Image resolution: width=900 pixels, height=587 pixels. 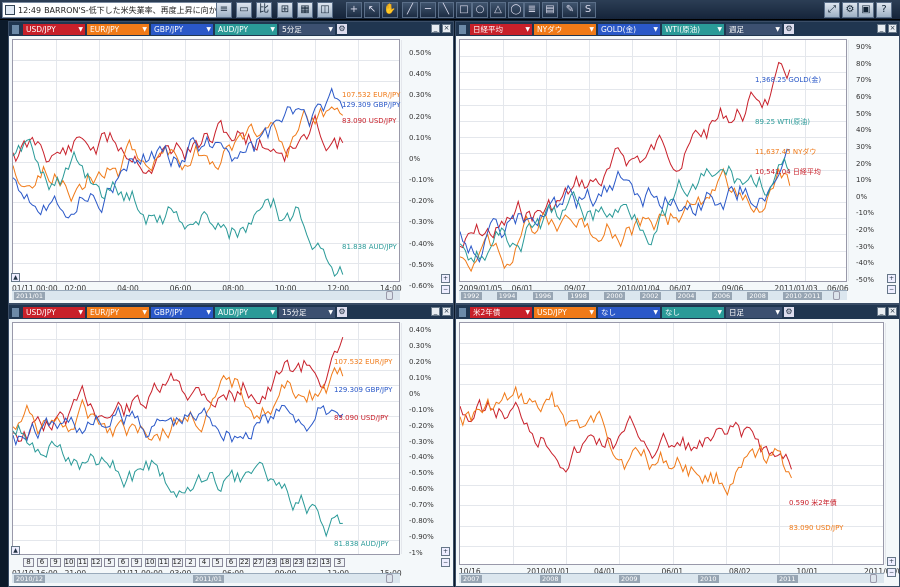 What do you see at coordinates (285, 10) in the screenshot?
I see `zoom-icon: ⊞` at bounding box center [285, 10].